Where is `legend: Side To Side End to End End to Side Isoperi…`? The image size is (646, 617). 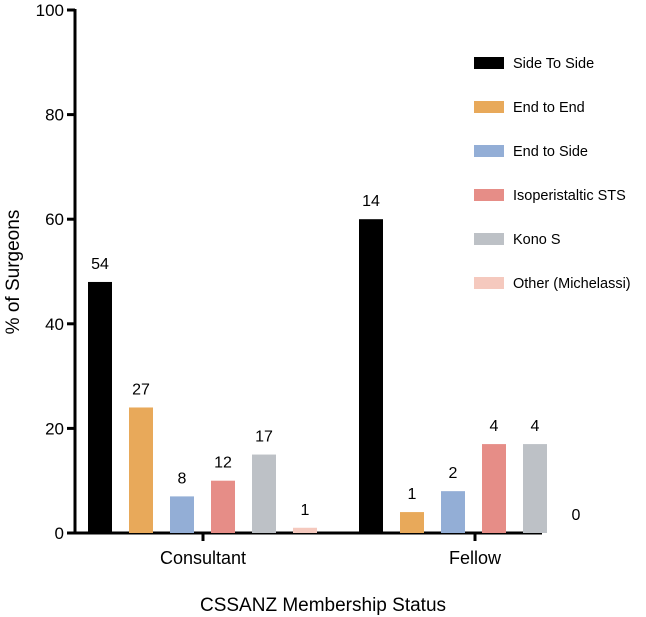 legend: Side To Side End to End End to Side Isoperi… is located at coordinates (552, 174).